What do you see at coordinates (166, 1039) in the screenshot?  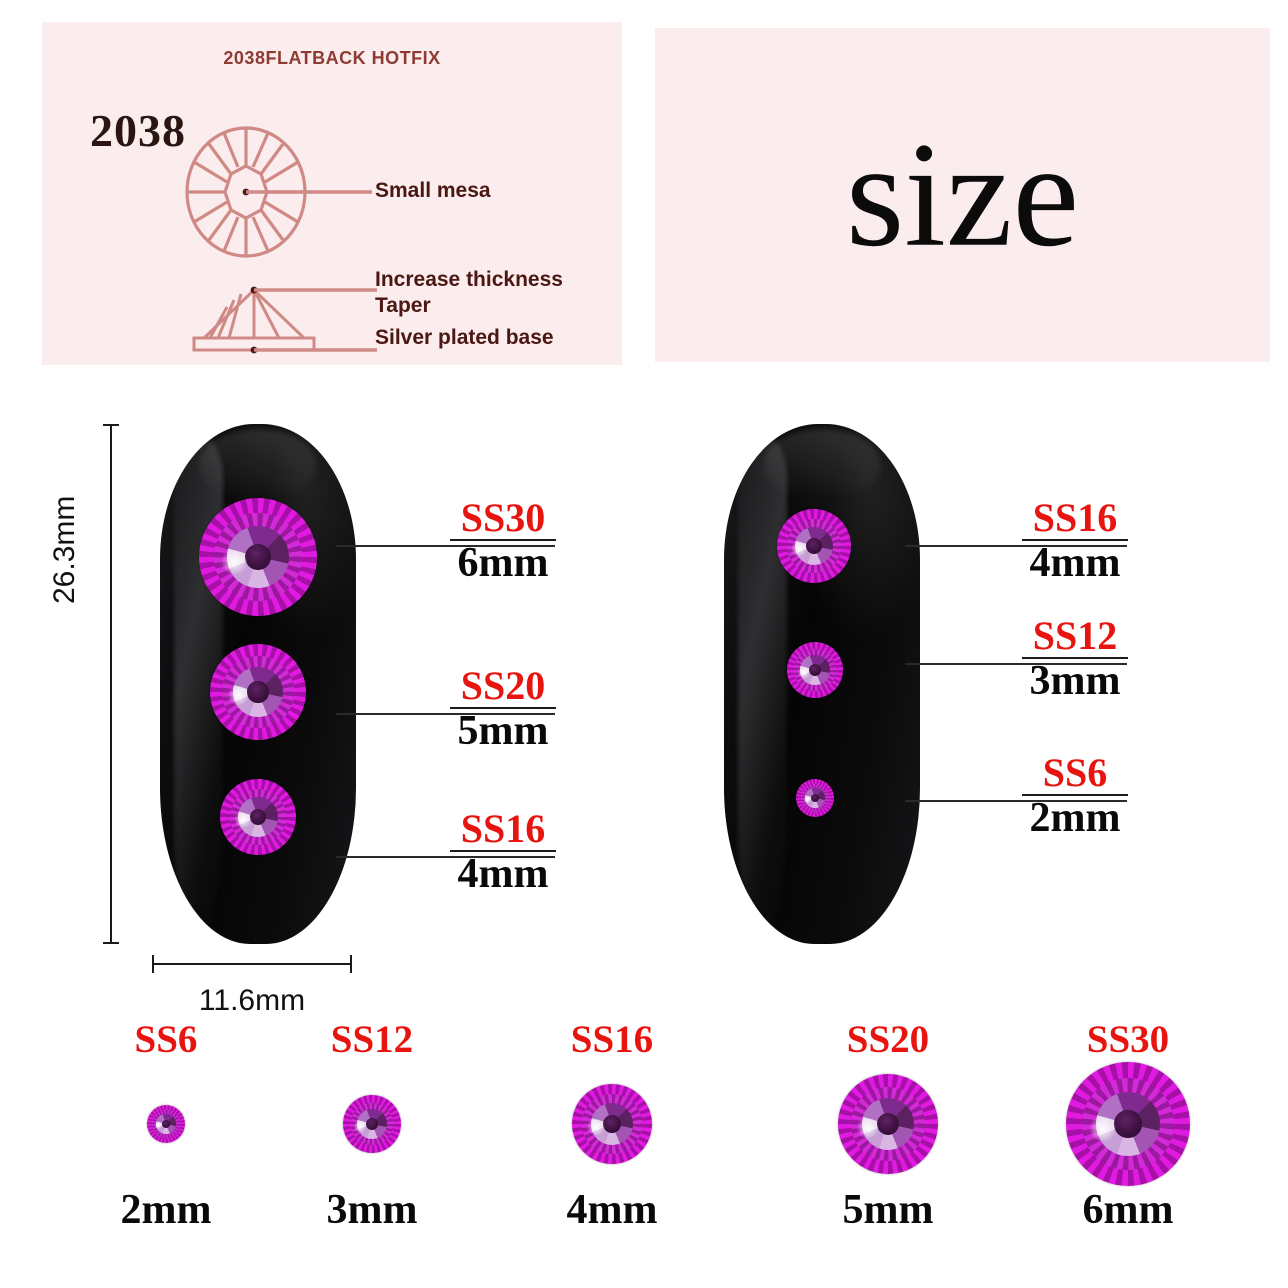 I see `sample-ss-label: SS6` at bounding box center [166, 1039].